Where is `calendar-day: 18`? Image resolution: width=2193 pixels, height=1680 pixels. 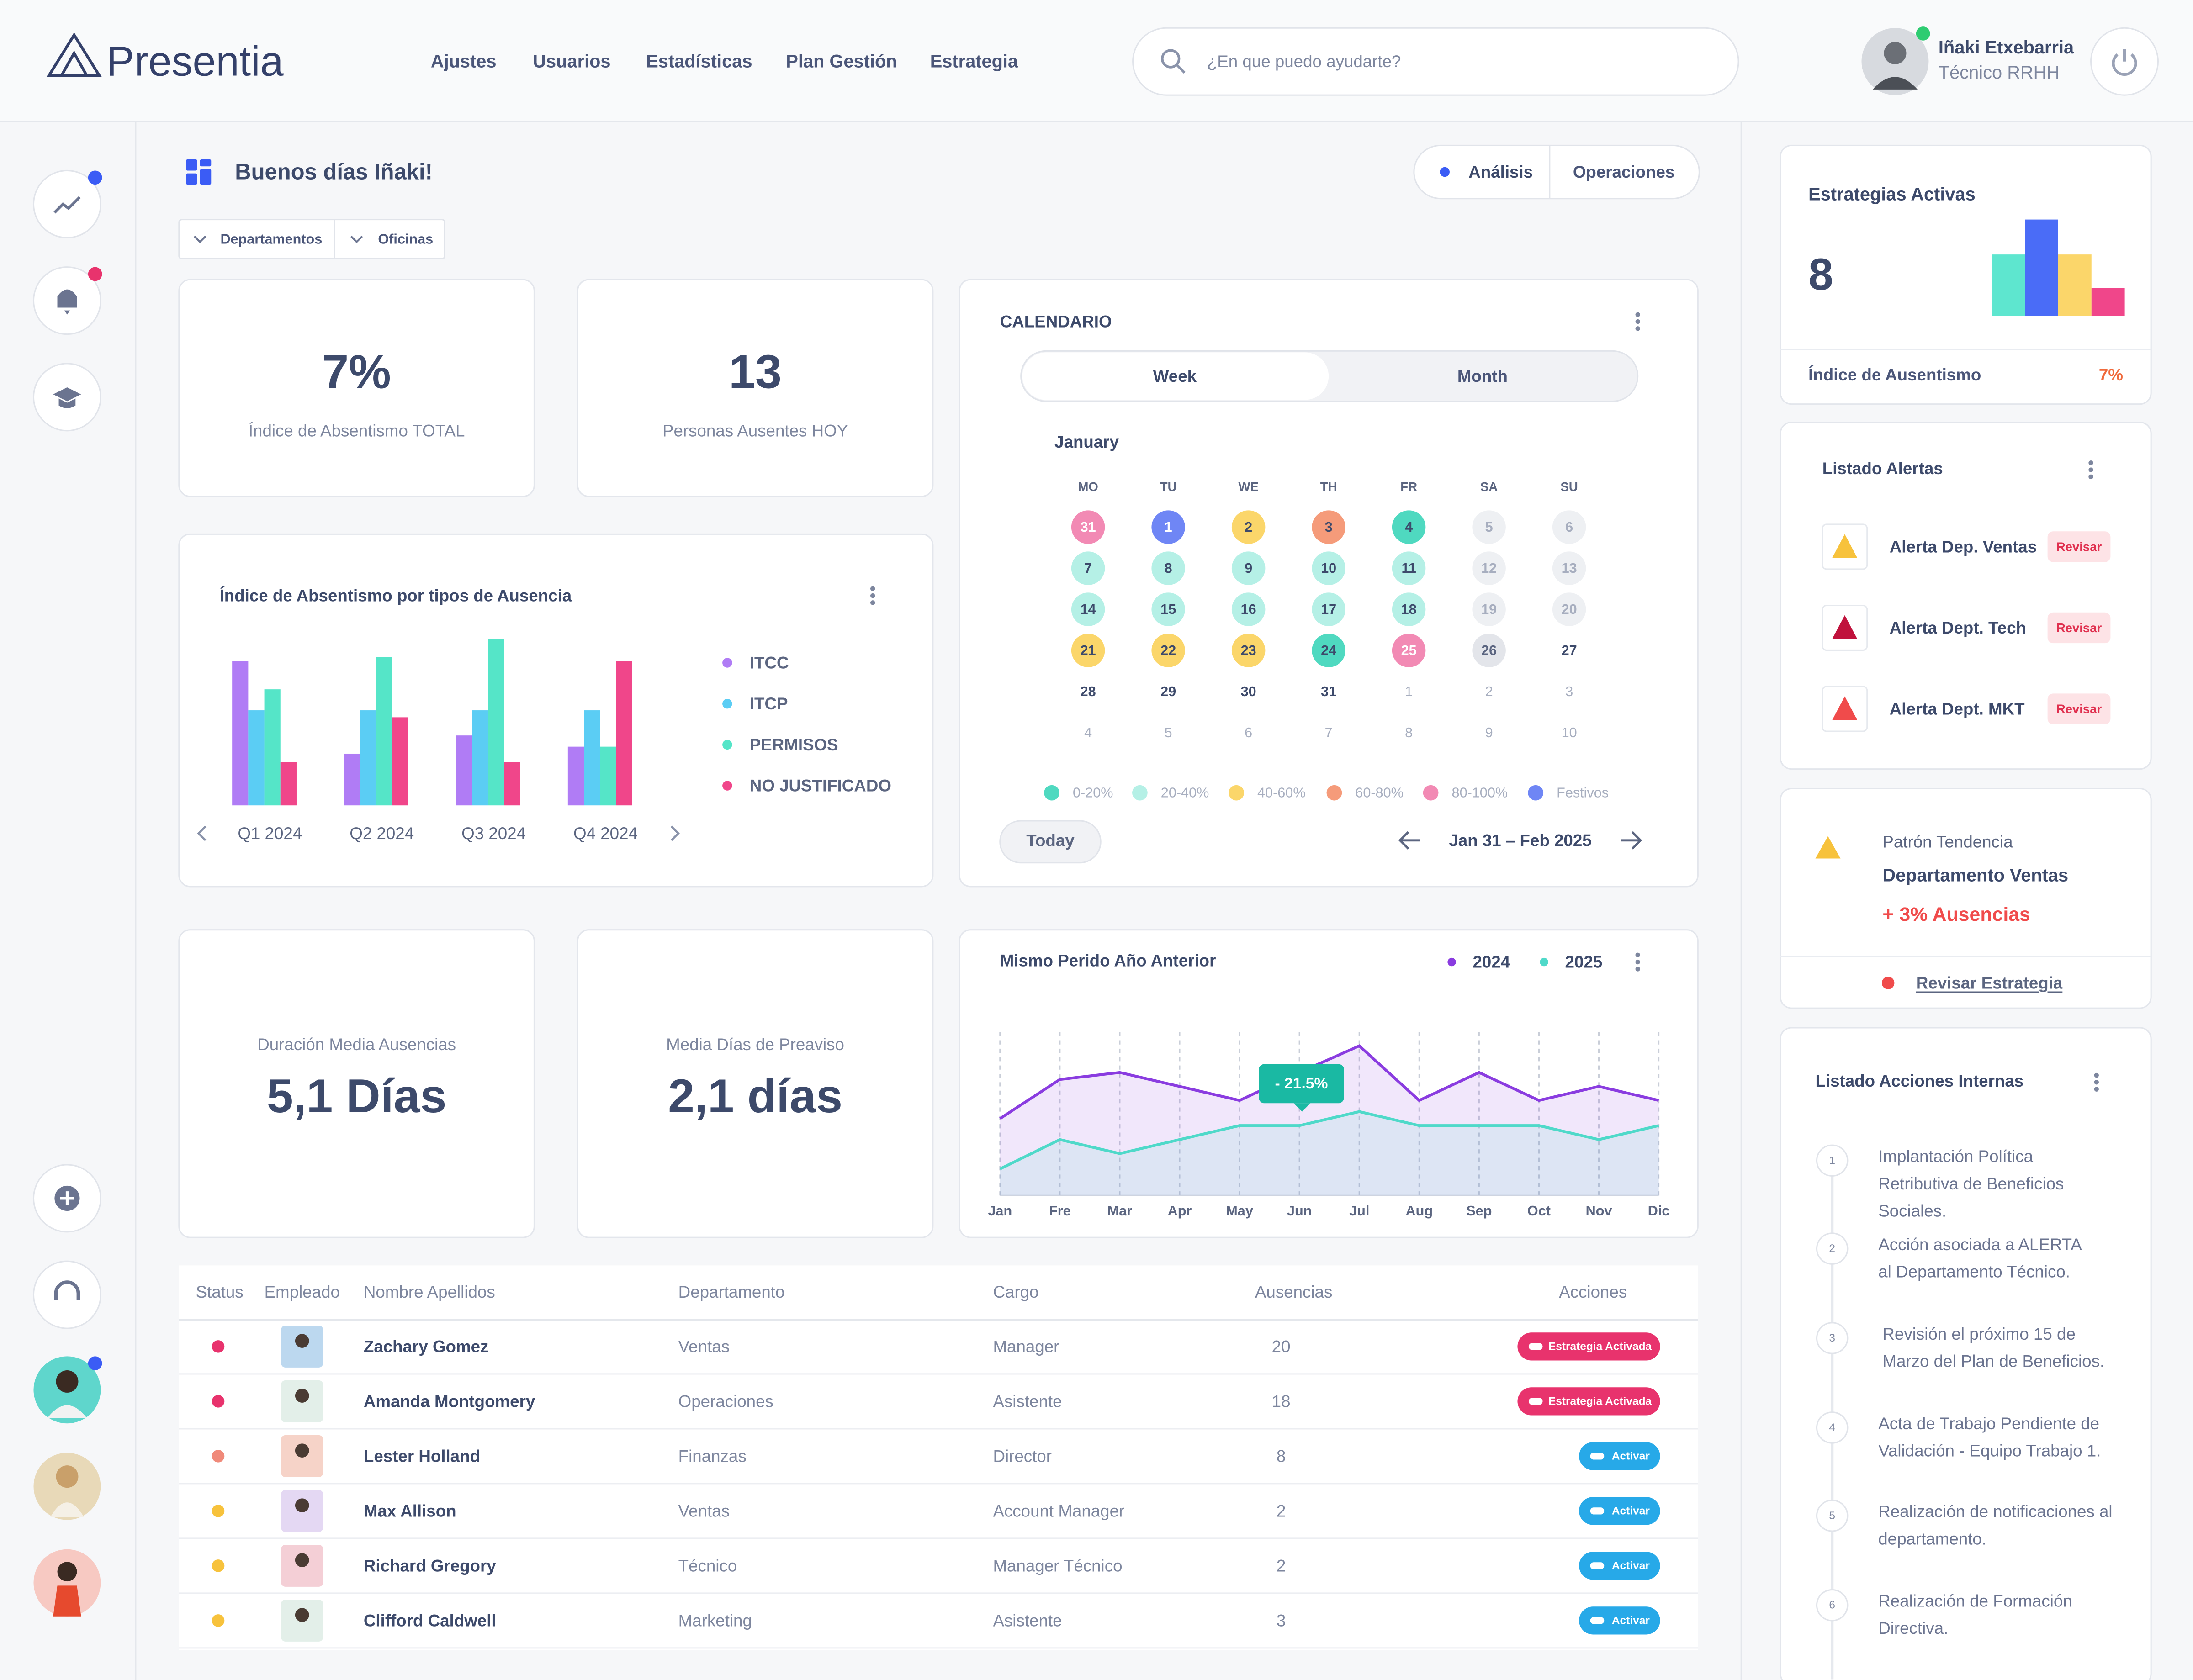
calendar-day: 18 is located at coordinates (1409, 609).